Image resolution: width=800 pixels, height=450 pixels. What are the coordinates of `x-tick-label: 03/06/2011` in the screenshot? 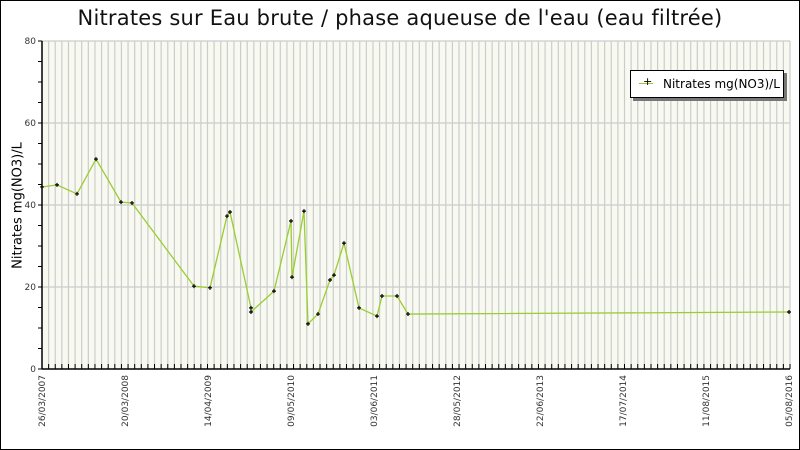 It's located at (375, 401).